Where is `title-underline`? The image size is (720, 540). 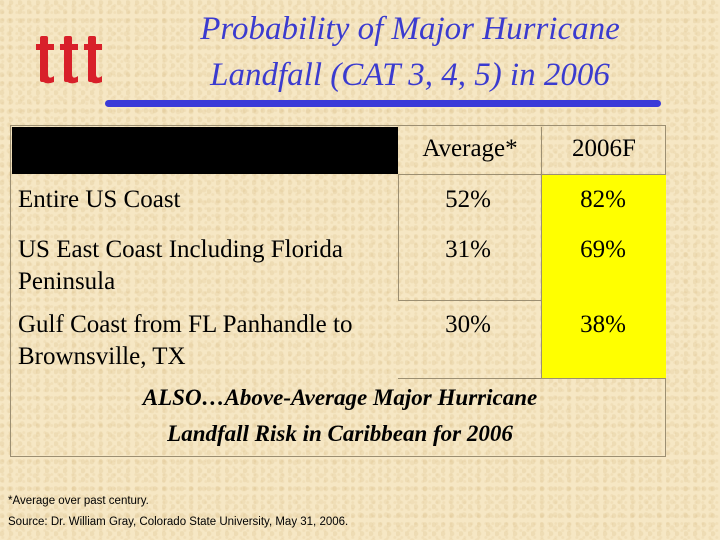 title-underline is located at coordinates (383, 103).